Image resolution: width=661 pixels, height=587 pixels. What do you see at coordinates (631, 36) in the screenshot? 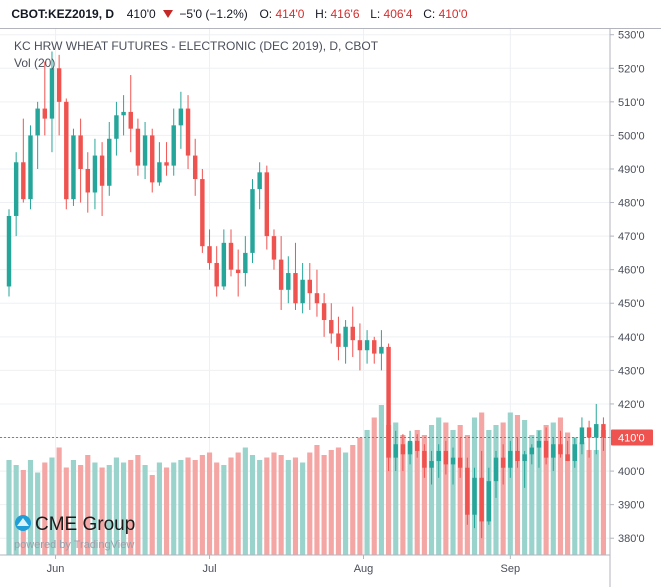
I see `price-tick-label: 530'0` at bounding box center [631, 36].